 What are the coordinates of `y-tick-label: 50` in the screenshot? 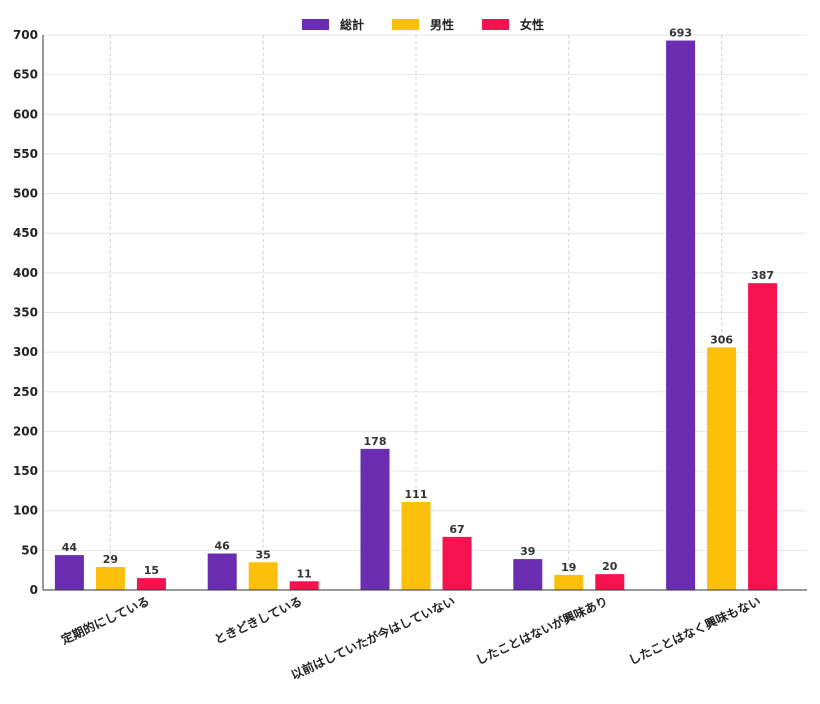 It's located at (29, 550).